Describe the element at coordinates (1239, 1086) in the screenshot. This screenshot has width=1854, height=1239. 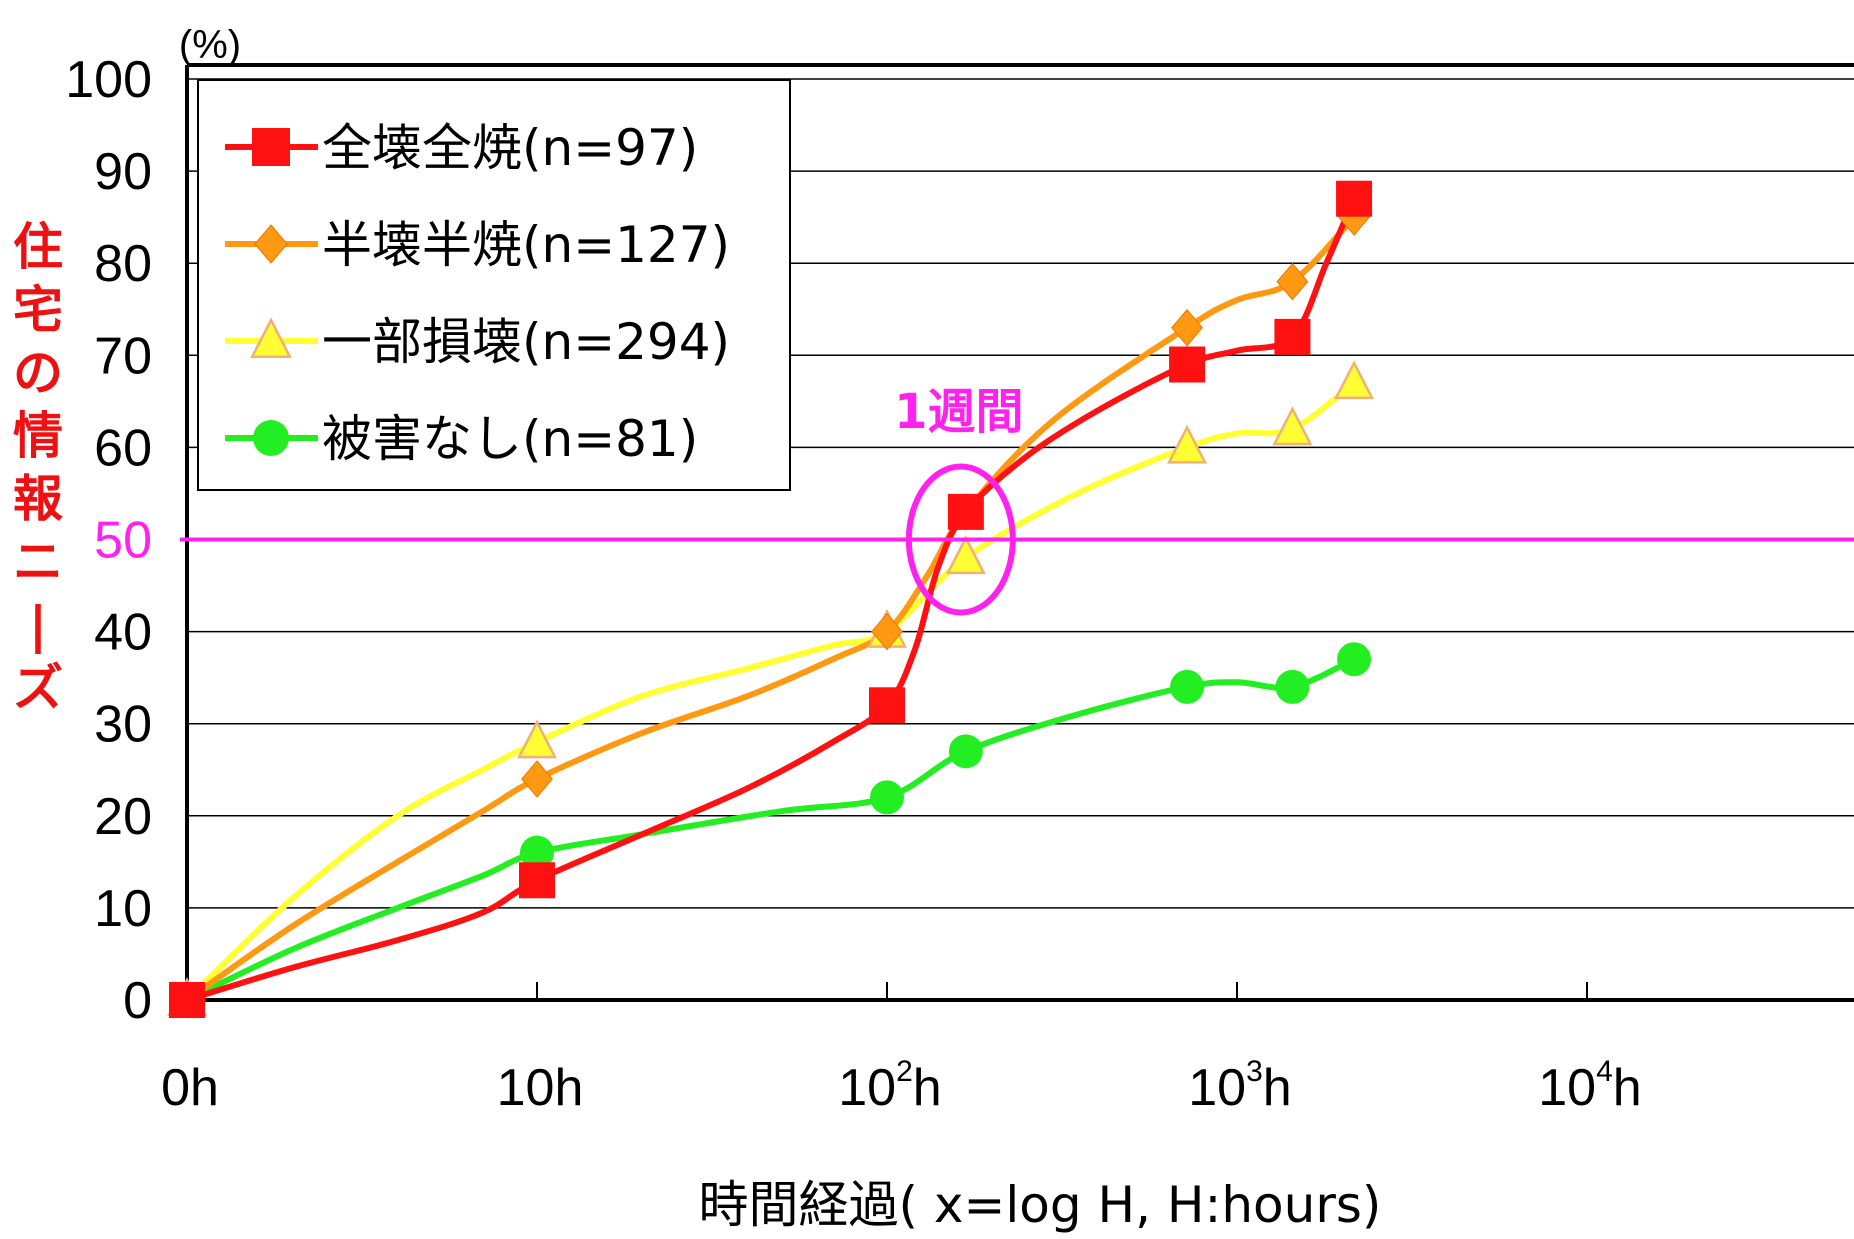
I see `x-tick-label: 103h` at that location.